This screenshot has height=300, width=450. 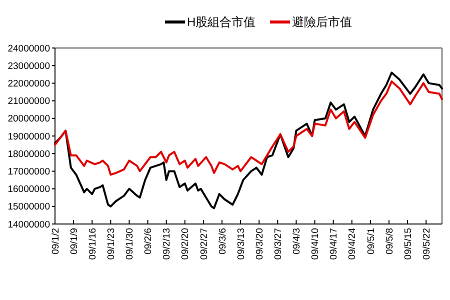 What do you see at coordinates (29, 190) in the screenshot?
I see `y-tick-label: 16000000` at bounding box center [29, 190].